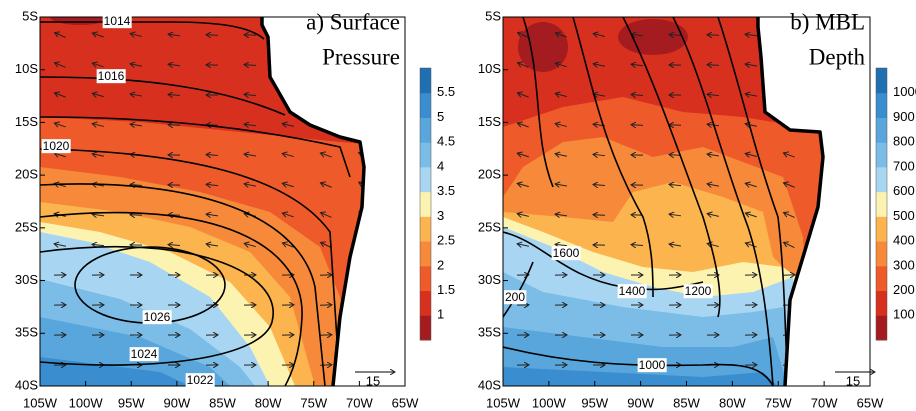 The image size is (916, 411). I want to click on contour-label: 1400, so click(632, 291).